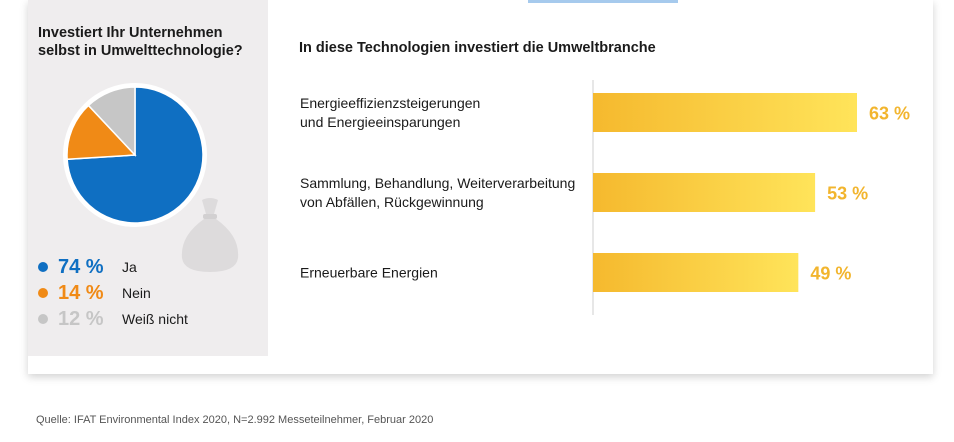  What do you see at coordinates (81, 292) in the screenshot?
I see `legend-value-nein: 14 %` at bounding box center [81, 292].